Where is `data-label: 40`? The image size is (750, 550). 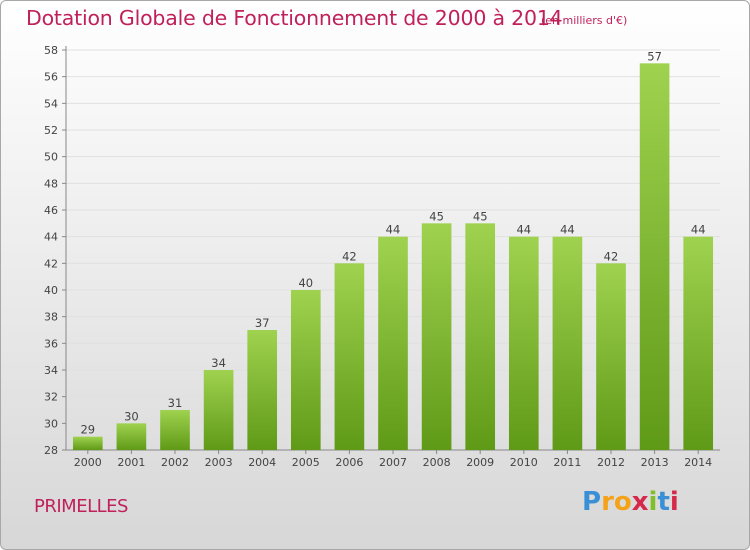
data-label: 40 is located at coordinates (305, 283).